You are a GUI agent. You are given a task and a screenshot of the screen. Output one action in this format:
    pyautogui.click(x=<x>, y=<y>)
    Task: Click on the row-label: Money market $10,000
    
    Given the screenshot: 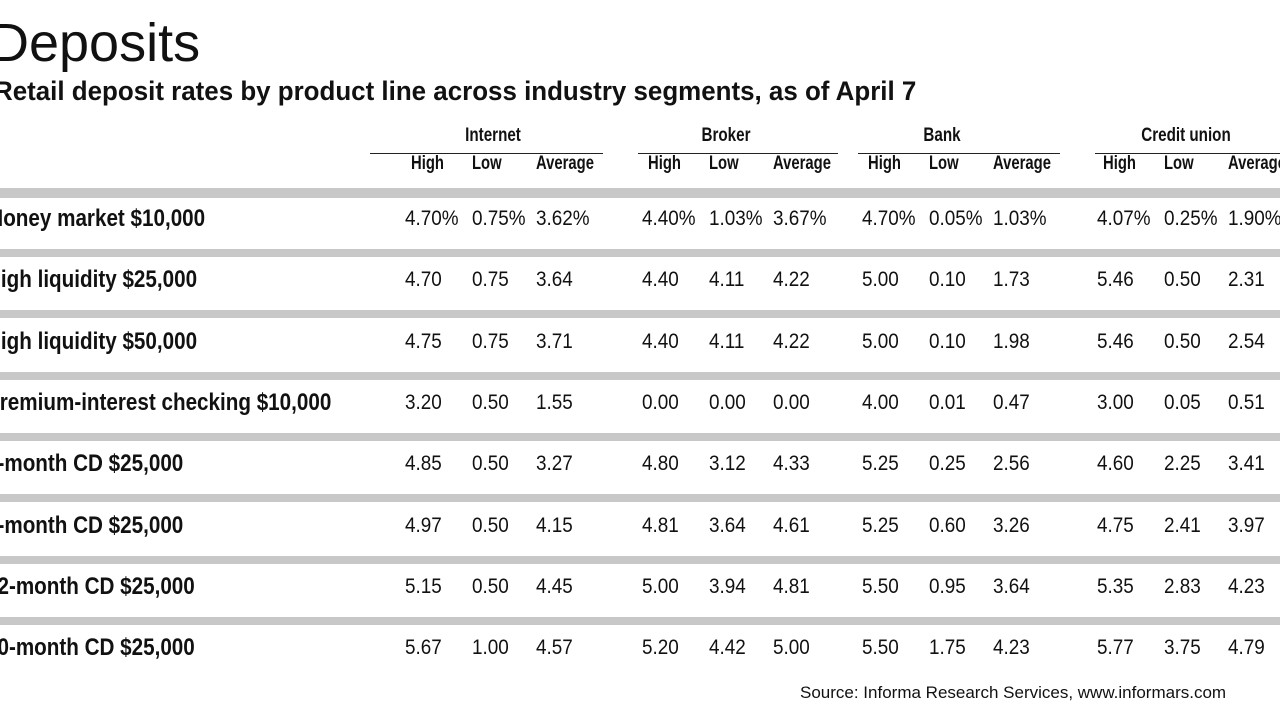 What is the action you would take?
    pyautogui.click(x=103, y=218)
    